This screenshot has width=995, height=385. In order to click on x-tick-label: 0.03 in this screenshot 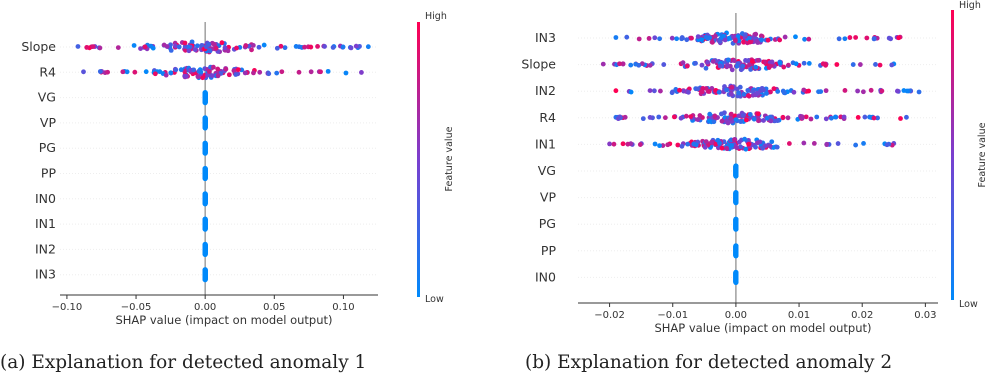, I will do `click(925, 315)`.